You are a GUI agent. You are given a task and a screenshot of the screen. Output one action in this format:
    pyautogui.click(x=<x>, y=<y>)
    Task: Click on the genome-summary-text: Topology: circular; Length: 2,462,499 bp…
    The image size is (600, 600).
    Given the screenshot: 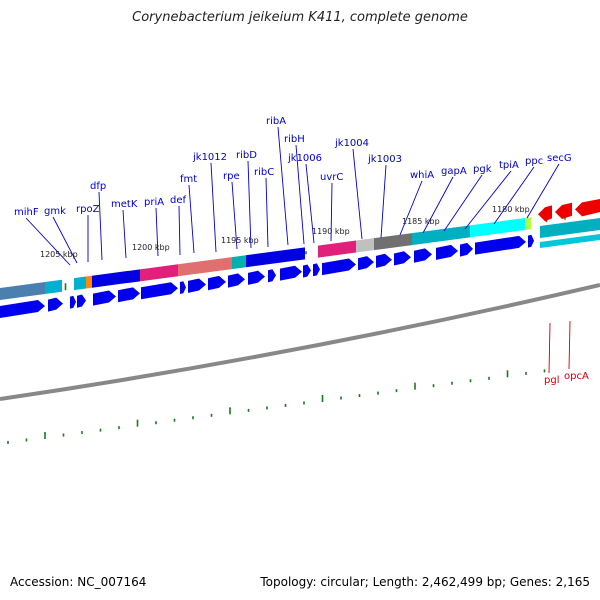 What is the action you would take?
    pyautogui.click(x=425, y=582)
    